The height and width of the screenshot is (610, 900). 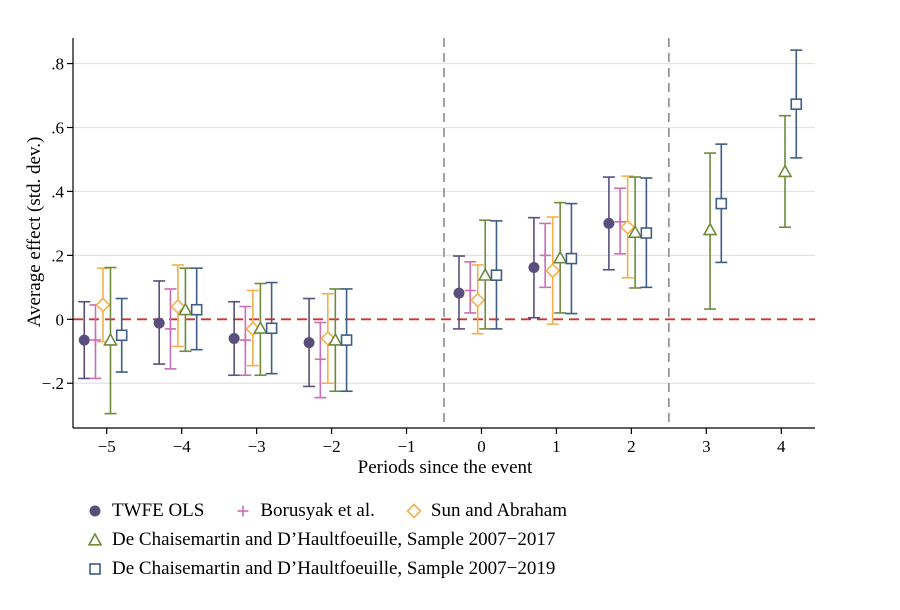 I want to click on legend-item: TWFE OLS, so click(x=144, y=511).